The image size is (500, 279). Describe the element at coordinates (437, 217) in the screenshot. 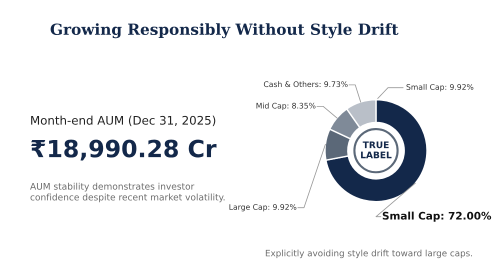

I see `slice-label: Small Cap: 72.00%` at that location.